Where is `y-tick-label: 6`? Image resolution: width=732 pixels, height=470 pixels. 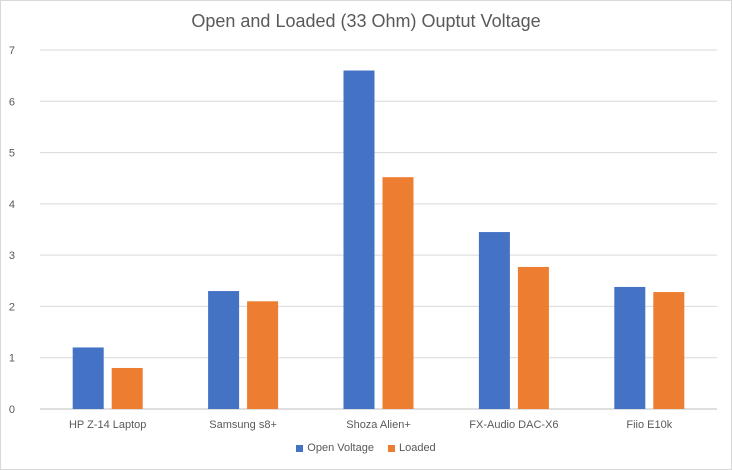 y-tick-label: 6 is located at coordinates (12, 102).